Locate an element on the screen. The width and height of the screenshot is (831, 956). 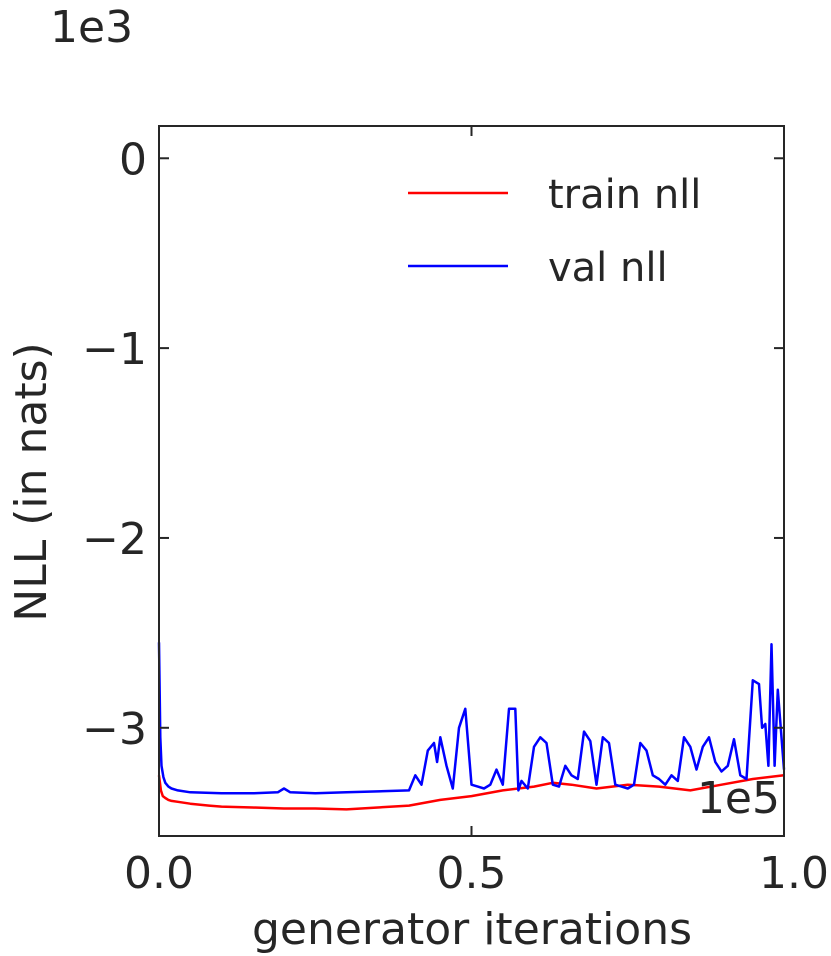
legend-label-val: val nll is located at coordinates (608, 268).